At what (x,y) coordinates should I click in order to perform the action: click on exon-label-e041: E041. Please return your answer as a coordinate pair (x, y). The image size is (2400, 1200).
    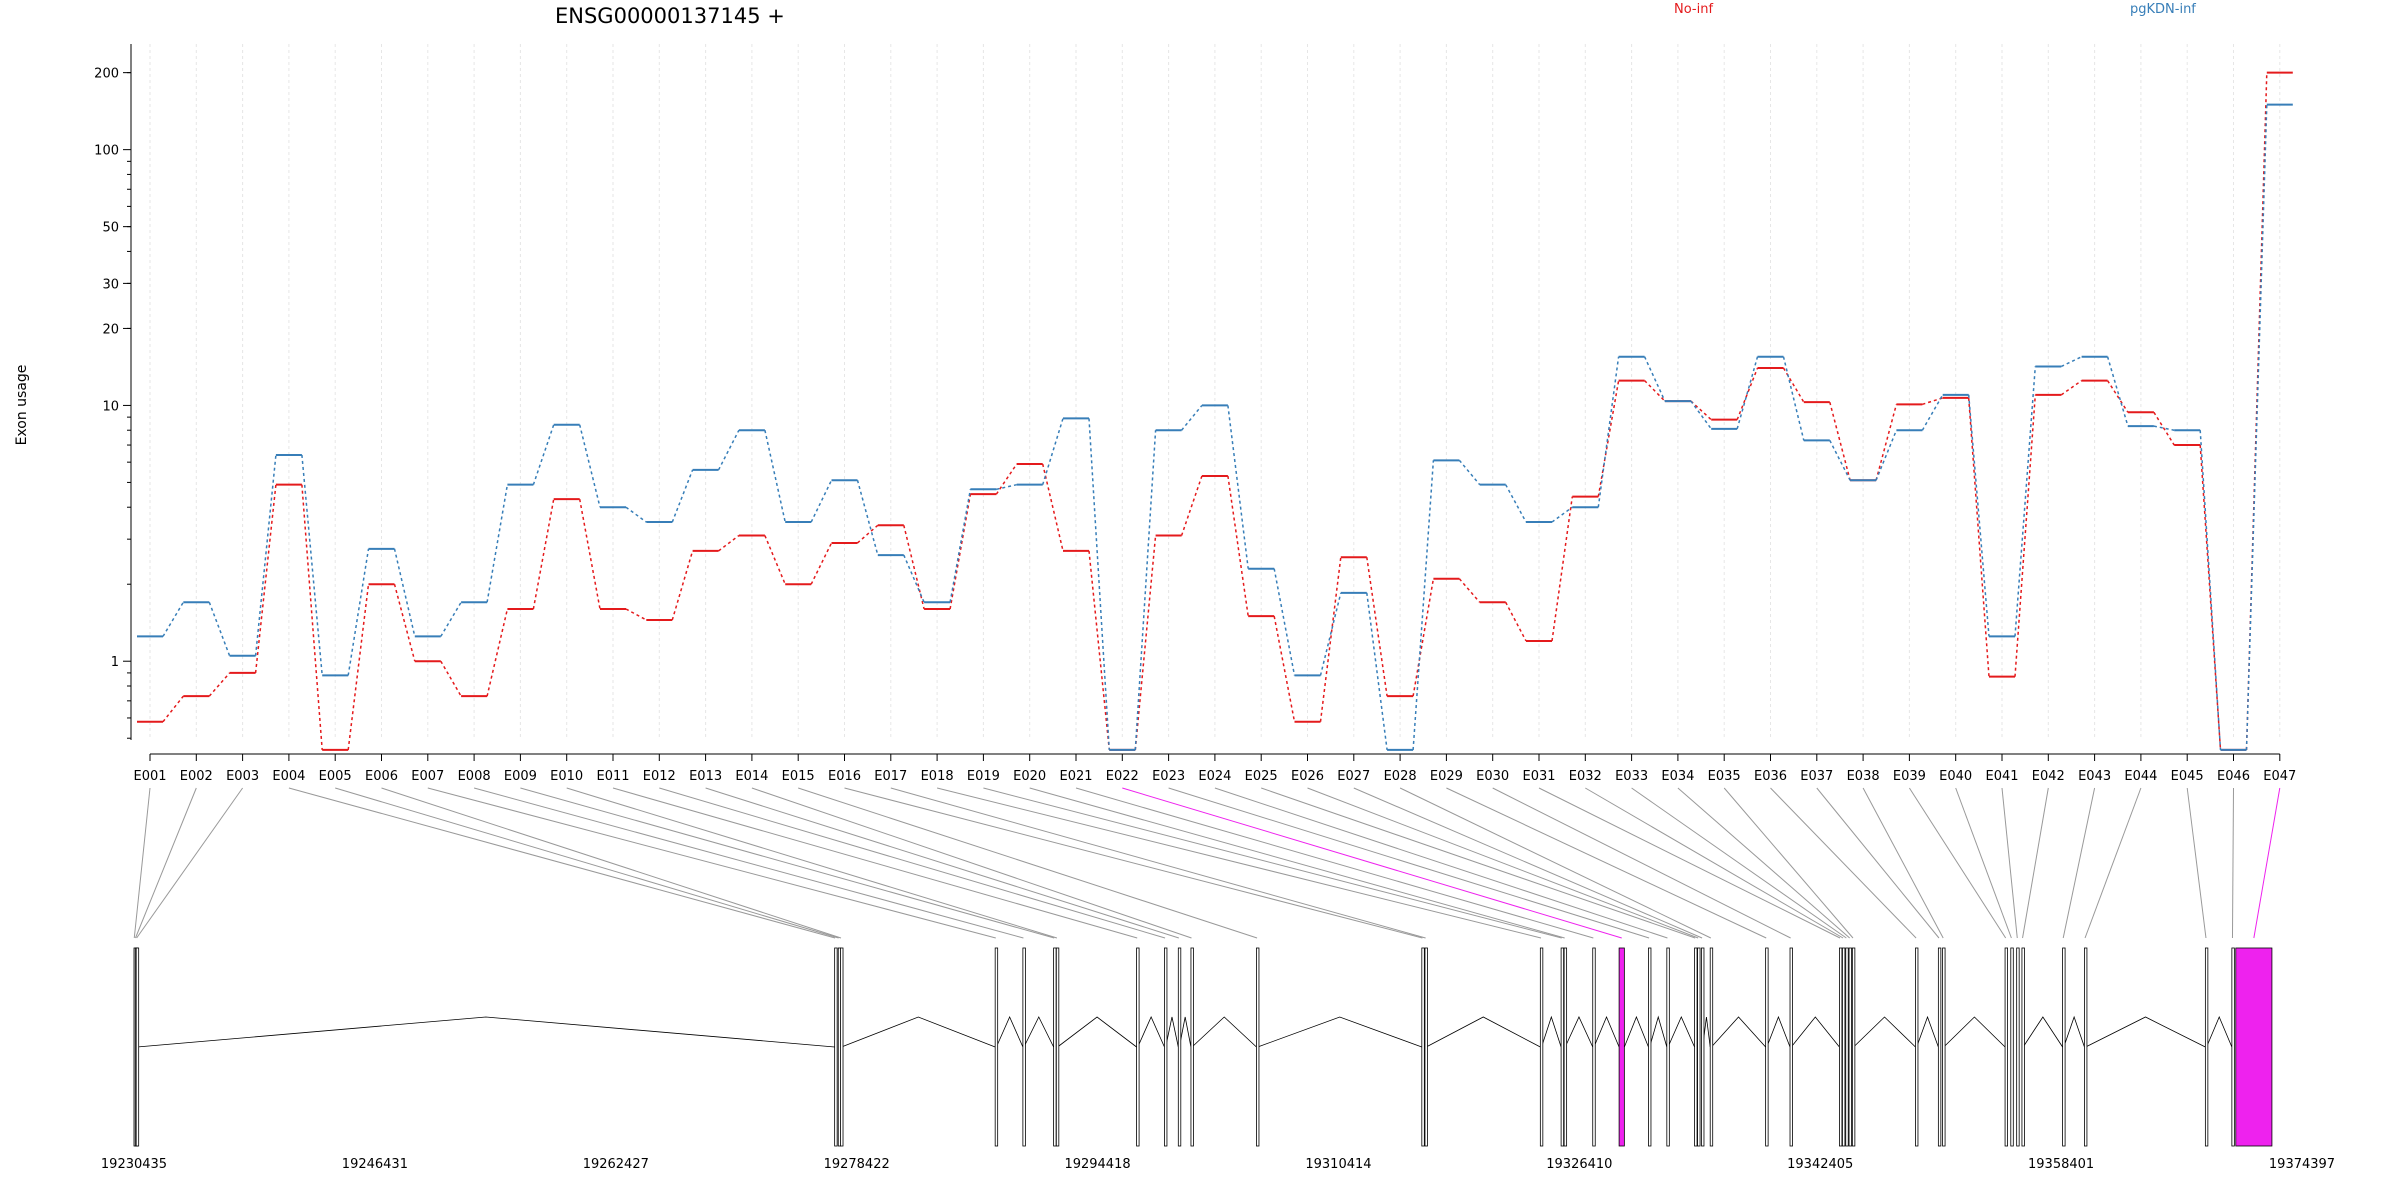
    Looking at the image, I should click on (2001, 776).